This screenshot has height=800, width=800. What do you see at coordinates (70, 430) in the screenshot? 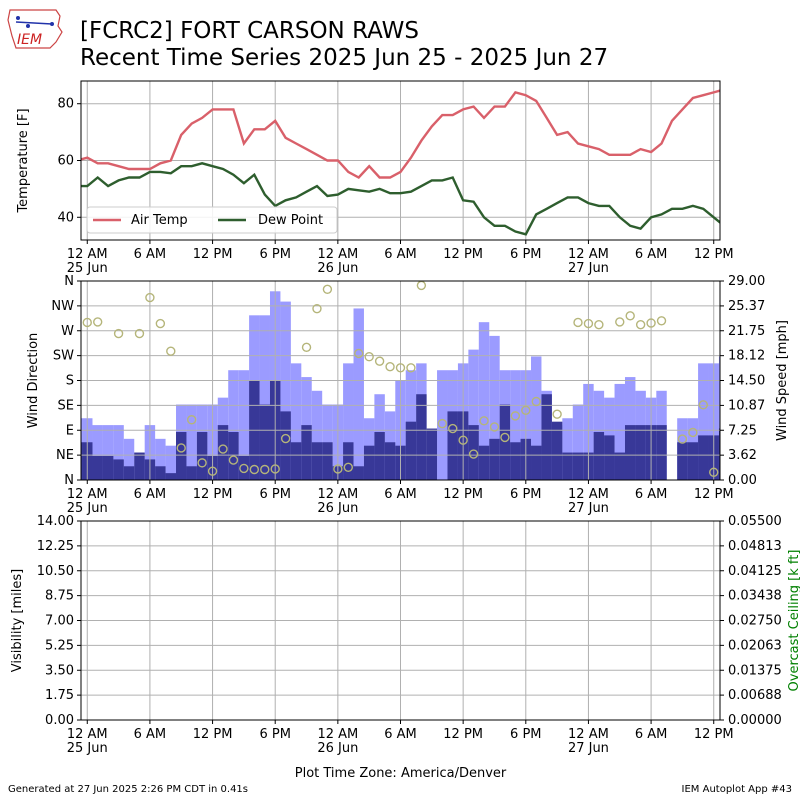
I see `direction-tick-label: E` at bounding box center [70, 430].